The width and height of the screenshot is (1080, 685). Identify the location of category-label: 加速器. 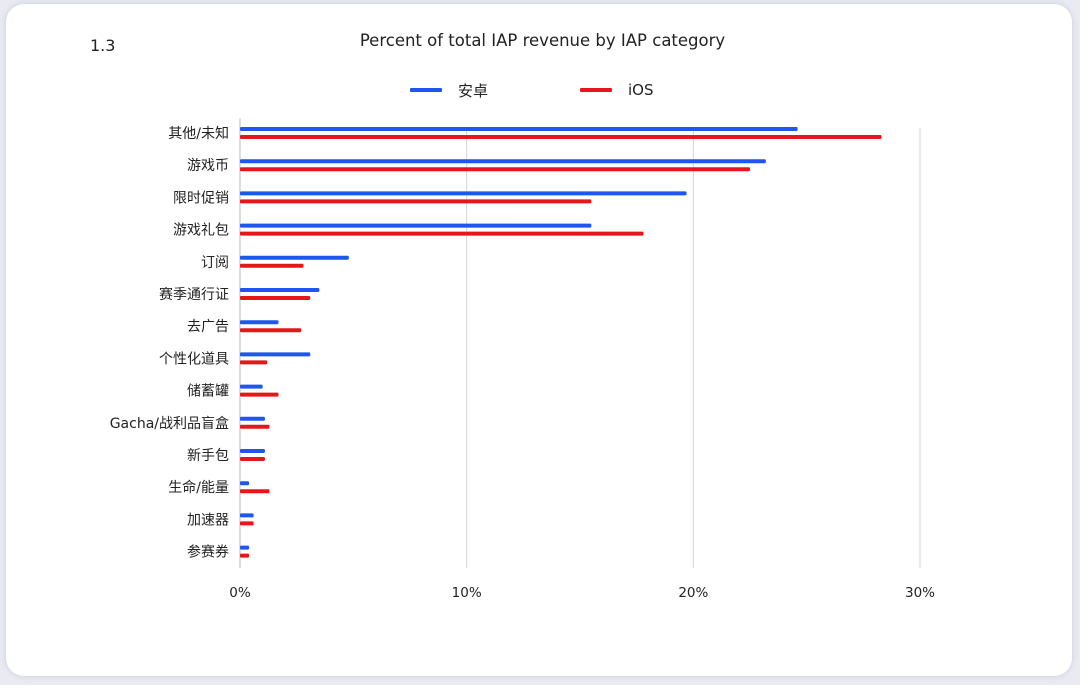
(208, 520).